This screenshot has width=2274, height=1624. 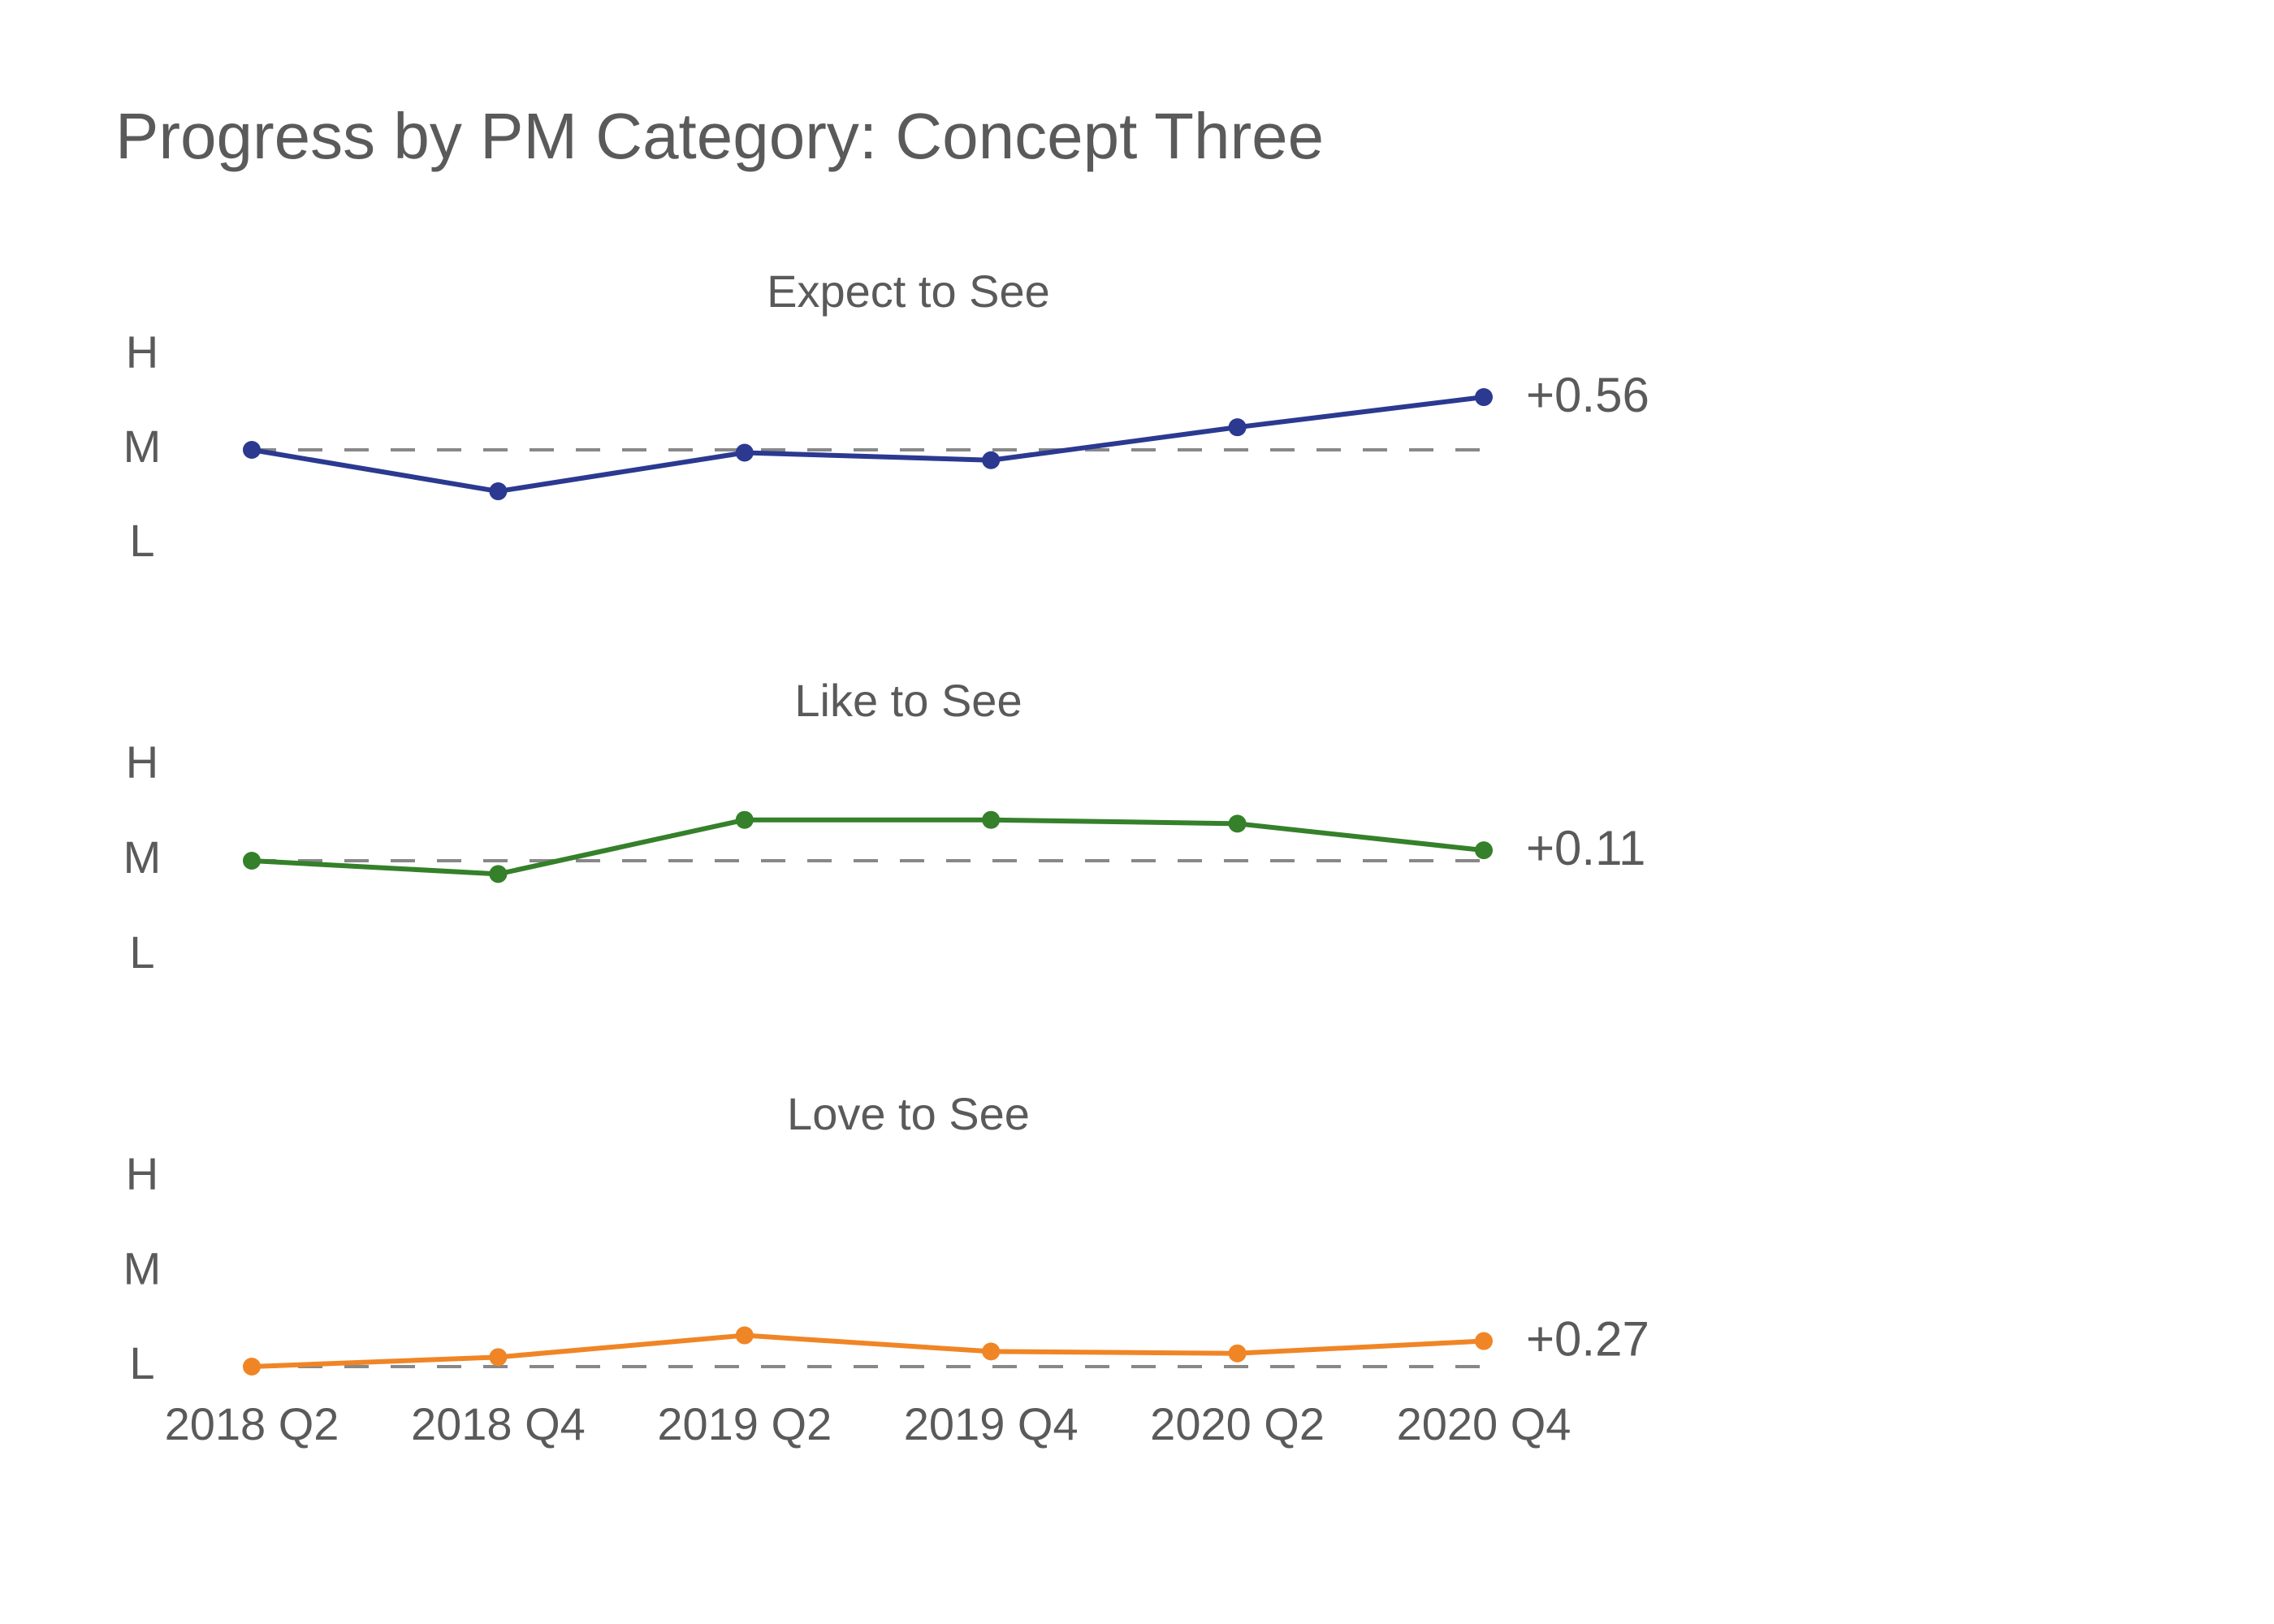 What do you see at coordinates (1484, 1424) in the screenshot?
I see `x-tick-label-5: 2020 Q4` at bounding box center [1484, 1424].